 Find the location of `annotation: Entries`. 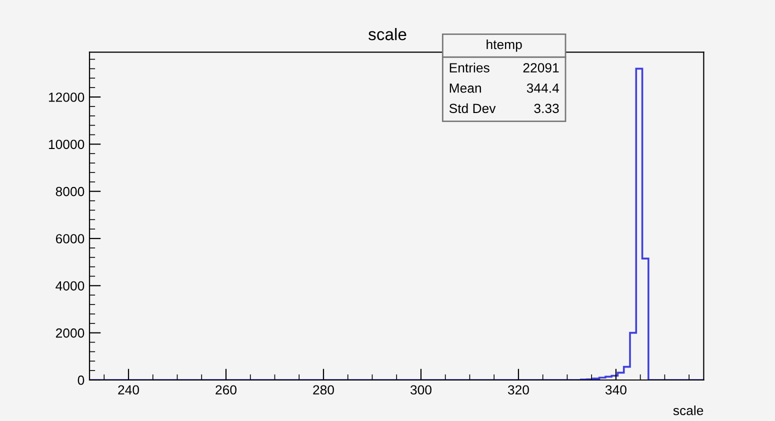

annotation: Entries is located at coordinates (470, 67).